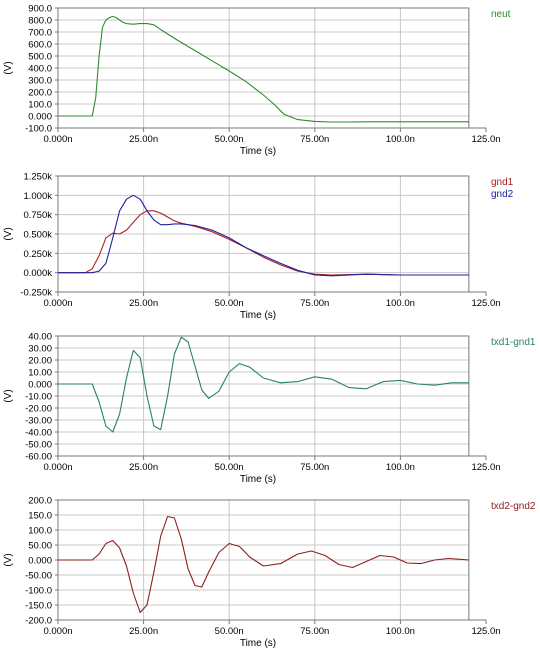  Describe the element at coordinates (38, 397) in the screenshot. I see `y-tick-label: -10.00` at that location.